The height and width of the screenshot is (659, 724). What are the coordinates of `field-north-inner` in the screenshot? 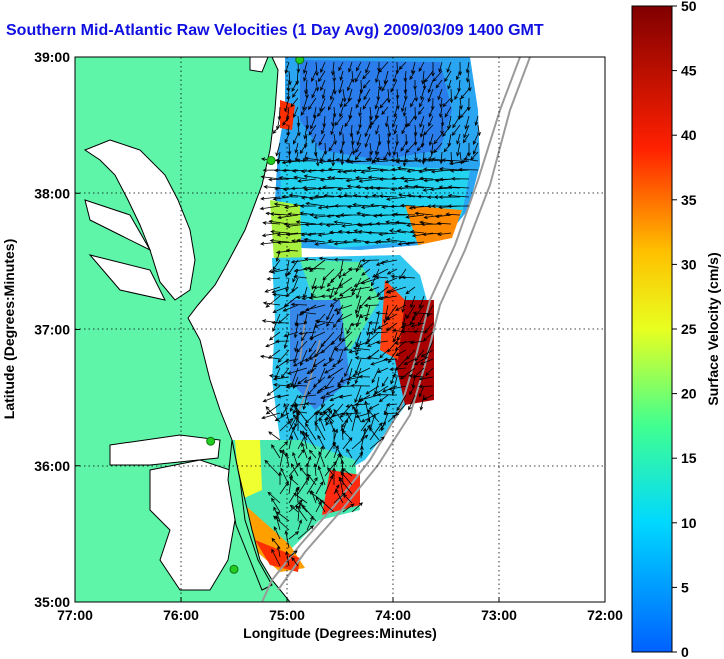 It's located at (376, 110).